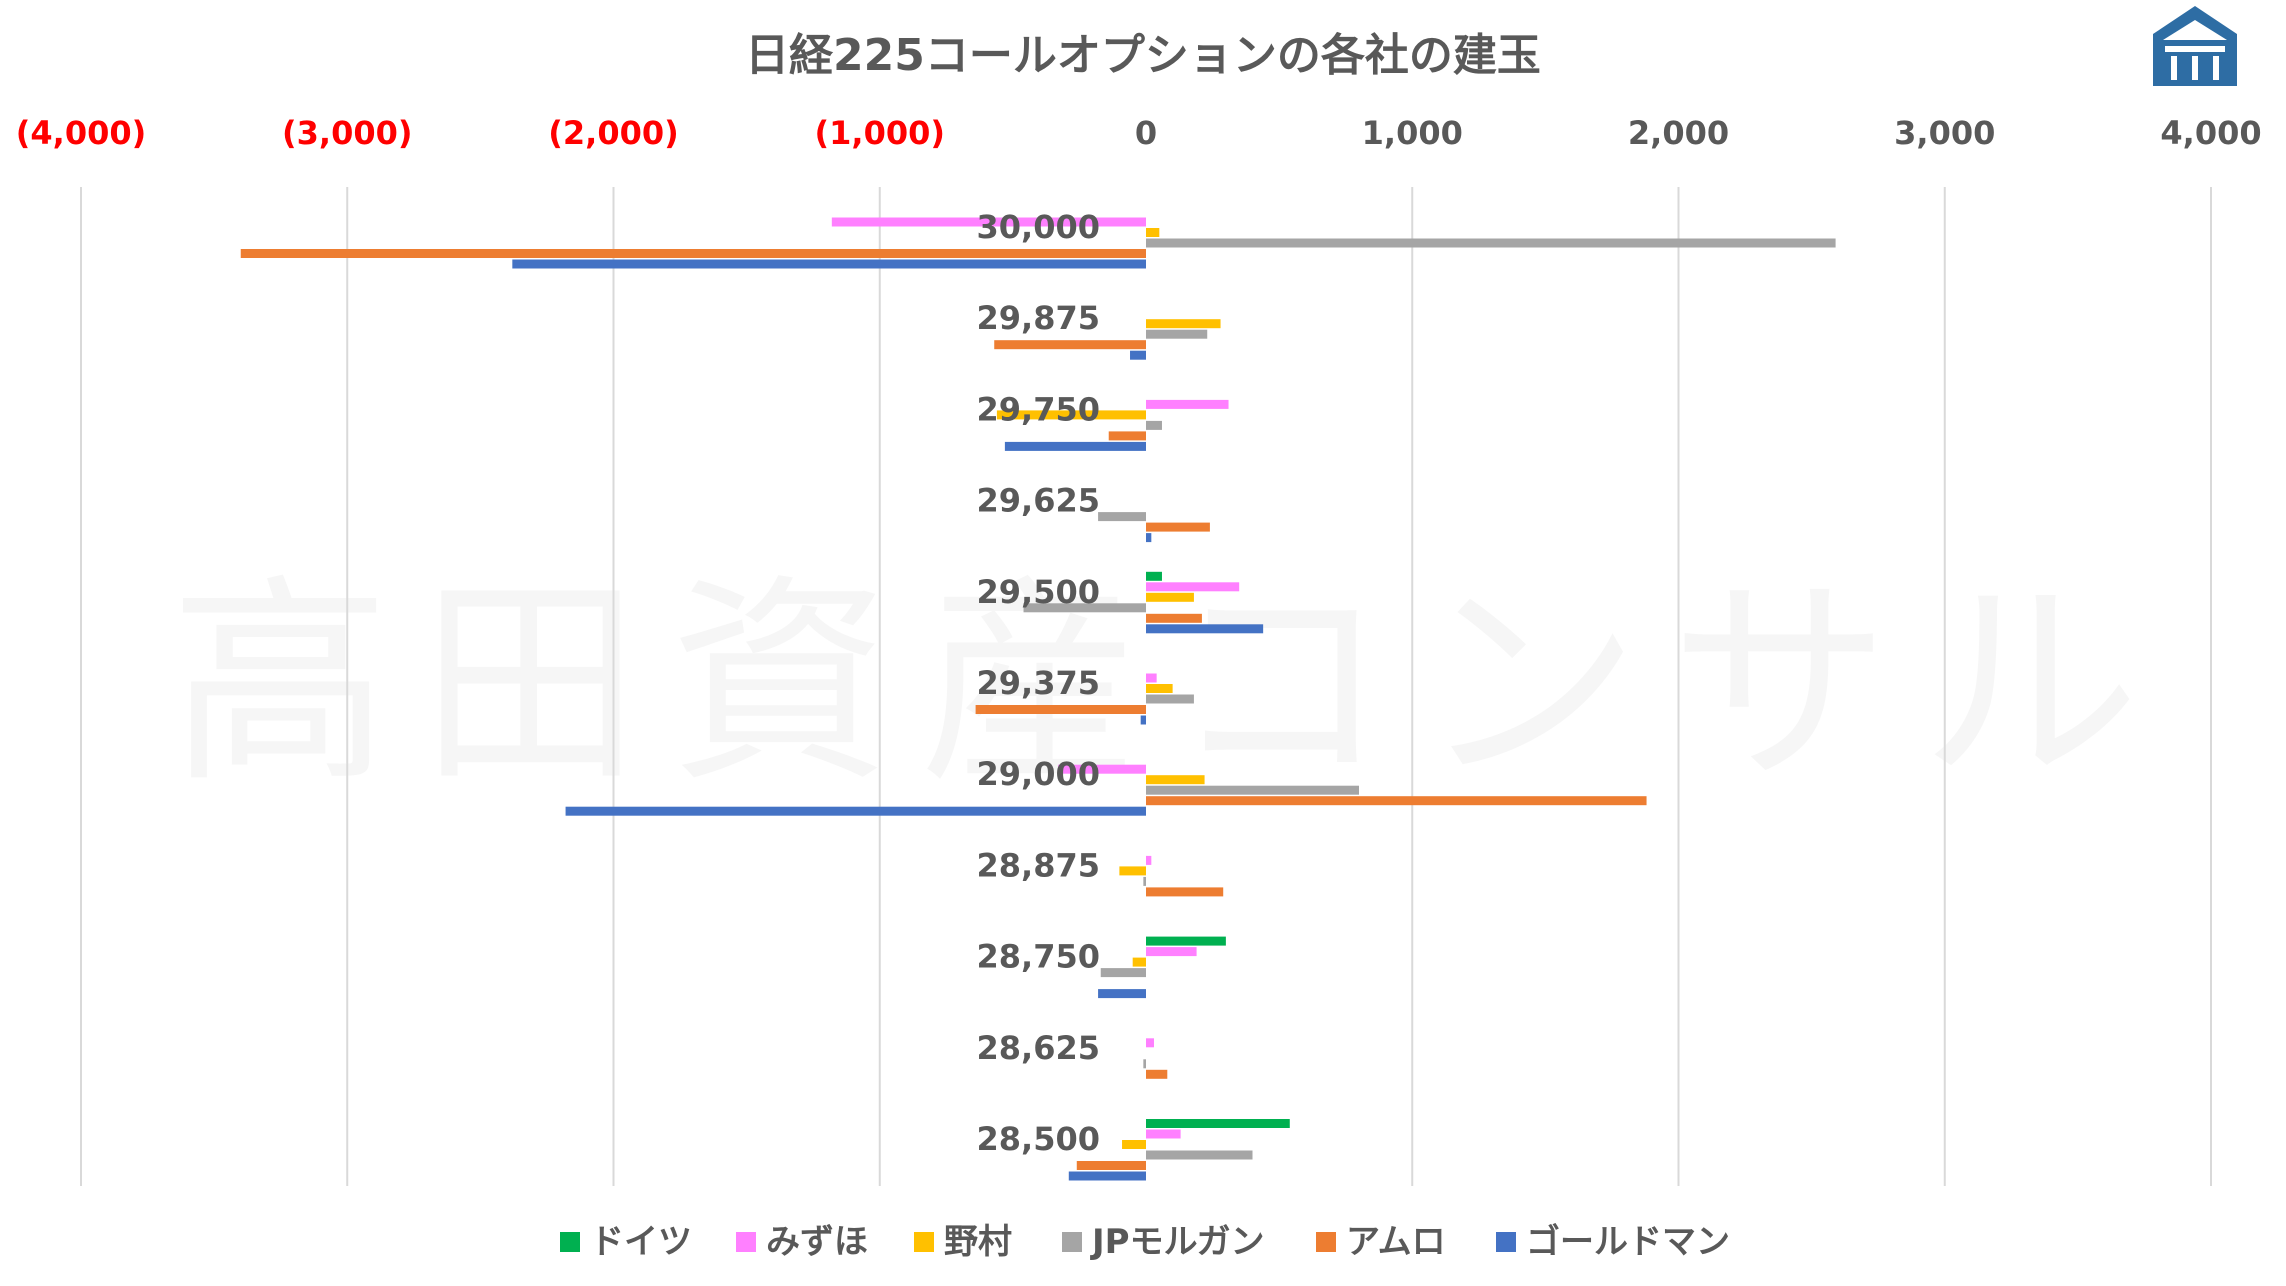  I want to click on category-label: 29,375, so click(1038, 683).